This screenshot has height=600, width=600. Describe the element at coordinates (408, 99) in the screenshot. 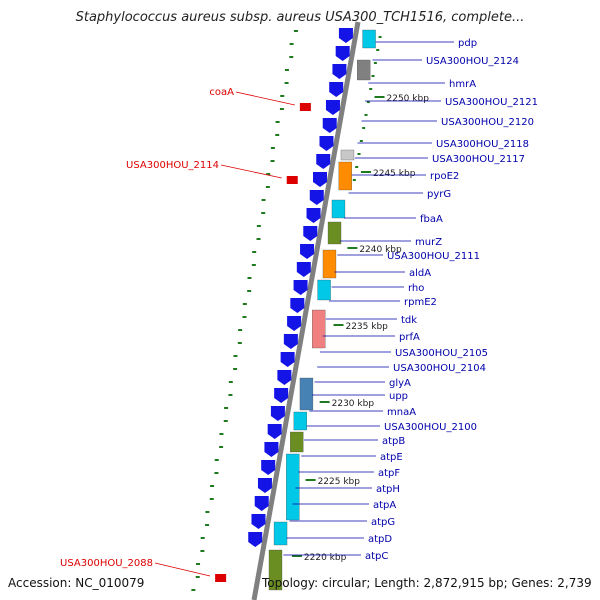

I see `tick-label: 2250 kbp` at that location.